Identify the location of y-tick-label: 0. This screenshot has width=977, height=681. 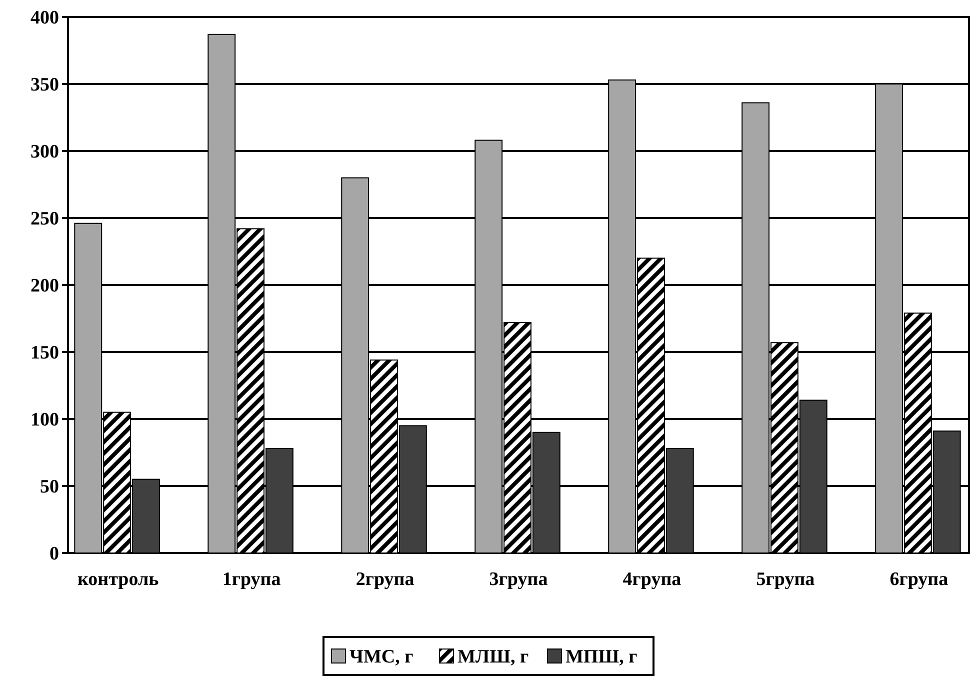
(54, 554).